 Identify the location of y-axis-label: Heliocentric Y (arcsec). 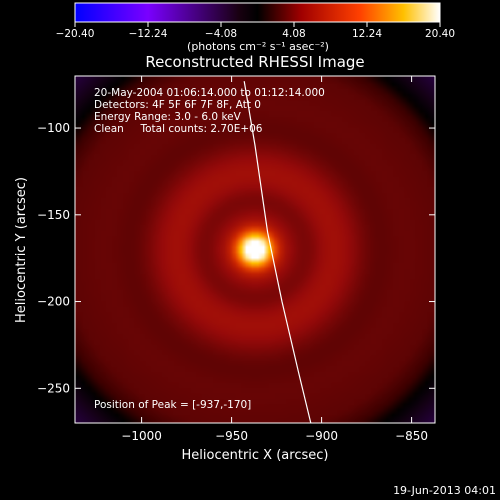
(21, 250).